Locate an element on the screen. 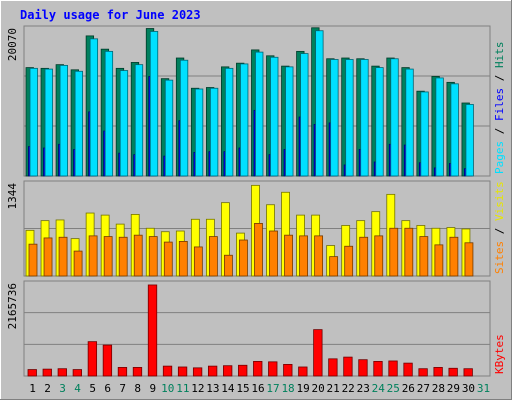 Image resolution: width=512 pixels, height=400 pixels. x-tick-label-day-4: 4 is located at coordinates (77, 388).